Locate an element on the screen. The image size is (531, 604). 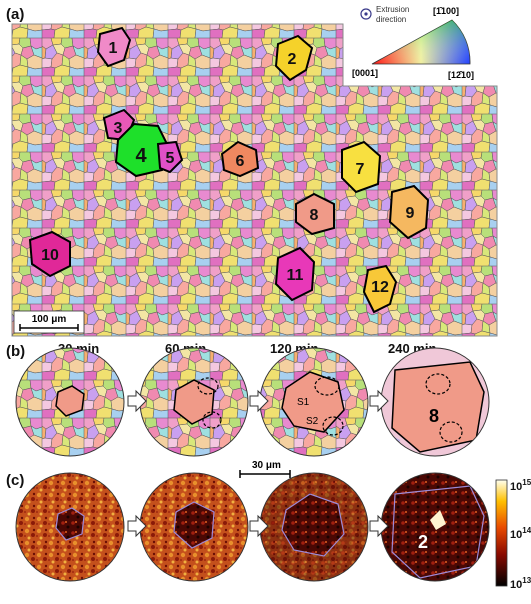
grain-label-5: 5 is located at coordinates (170, 158).